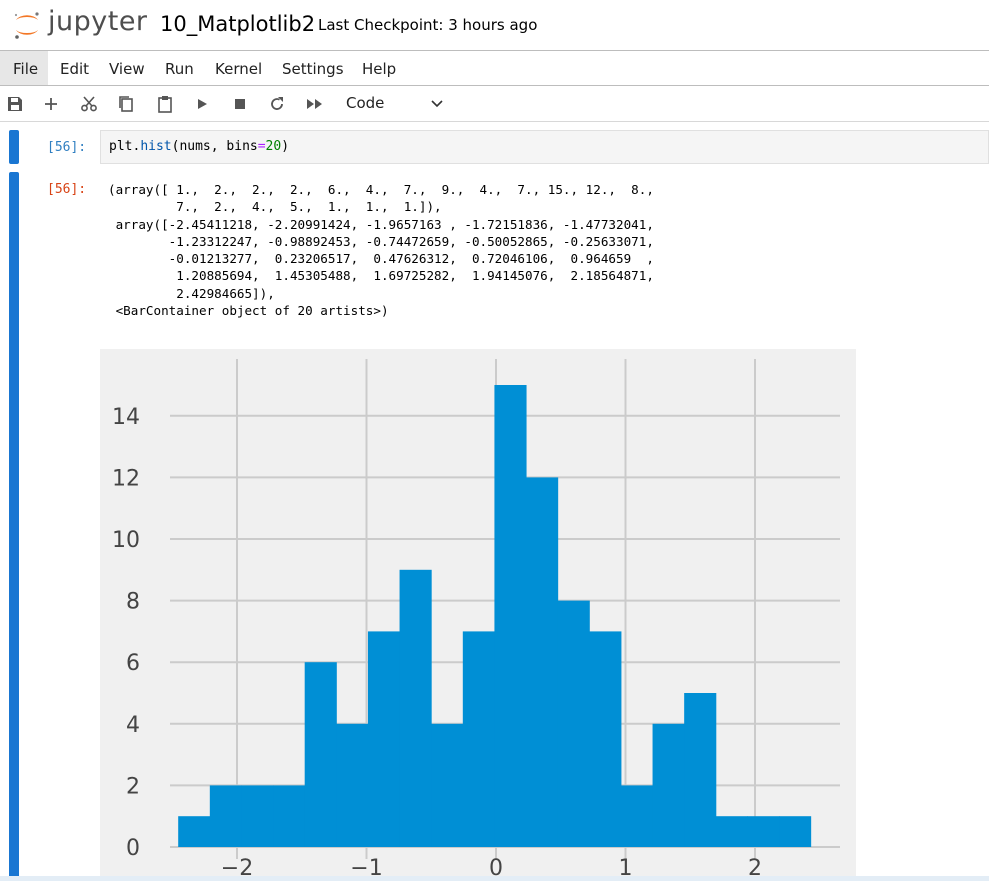  What do you see at coordinates (202, 104) in the screenshot?
I see `run-icon` at bounding box center [202, 104].